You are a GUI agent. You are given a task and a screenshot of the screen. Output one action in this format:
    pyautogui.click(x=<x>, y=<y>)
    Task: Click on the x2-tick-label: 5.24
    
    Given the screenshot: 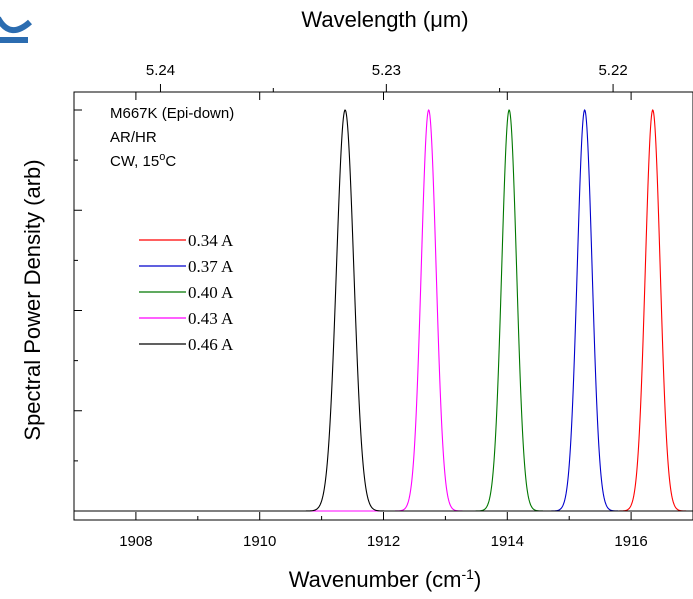 What is the action you would take?
    pyautogui.click(x=160, y=70)
    